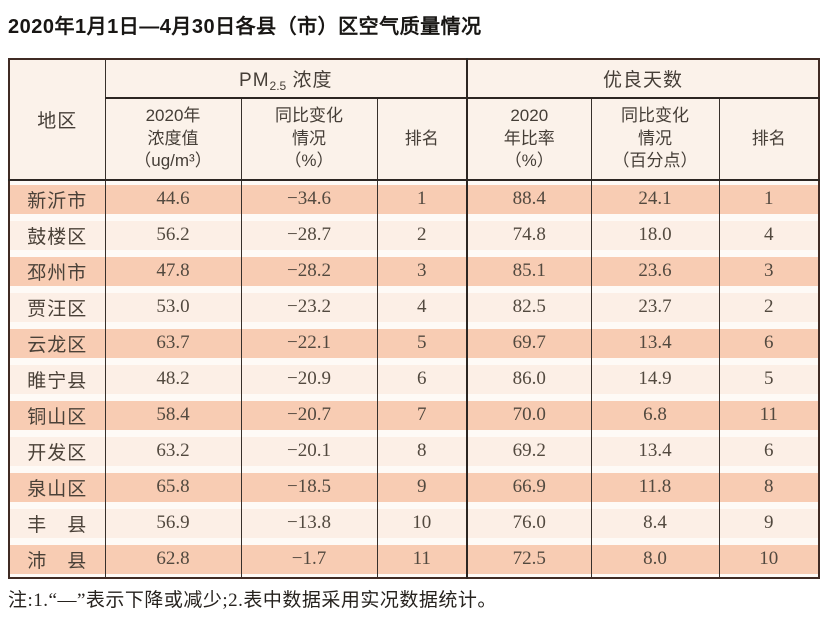 This screenshot has width=825, height=620. What do you see at coordinates (769, 271) in the screenshot?
I see `value-cell: 3` at bounding box center [769, 271].